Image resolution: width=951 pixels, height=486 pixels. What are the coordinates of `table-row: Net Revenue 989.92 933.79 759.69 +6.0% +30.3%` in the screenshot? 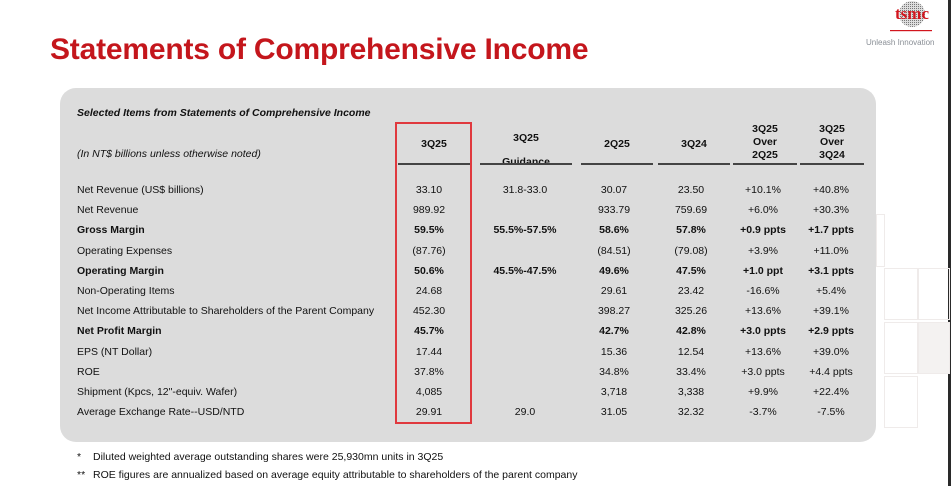 It's located at (475, 214).